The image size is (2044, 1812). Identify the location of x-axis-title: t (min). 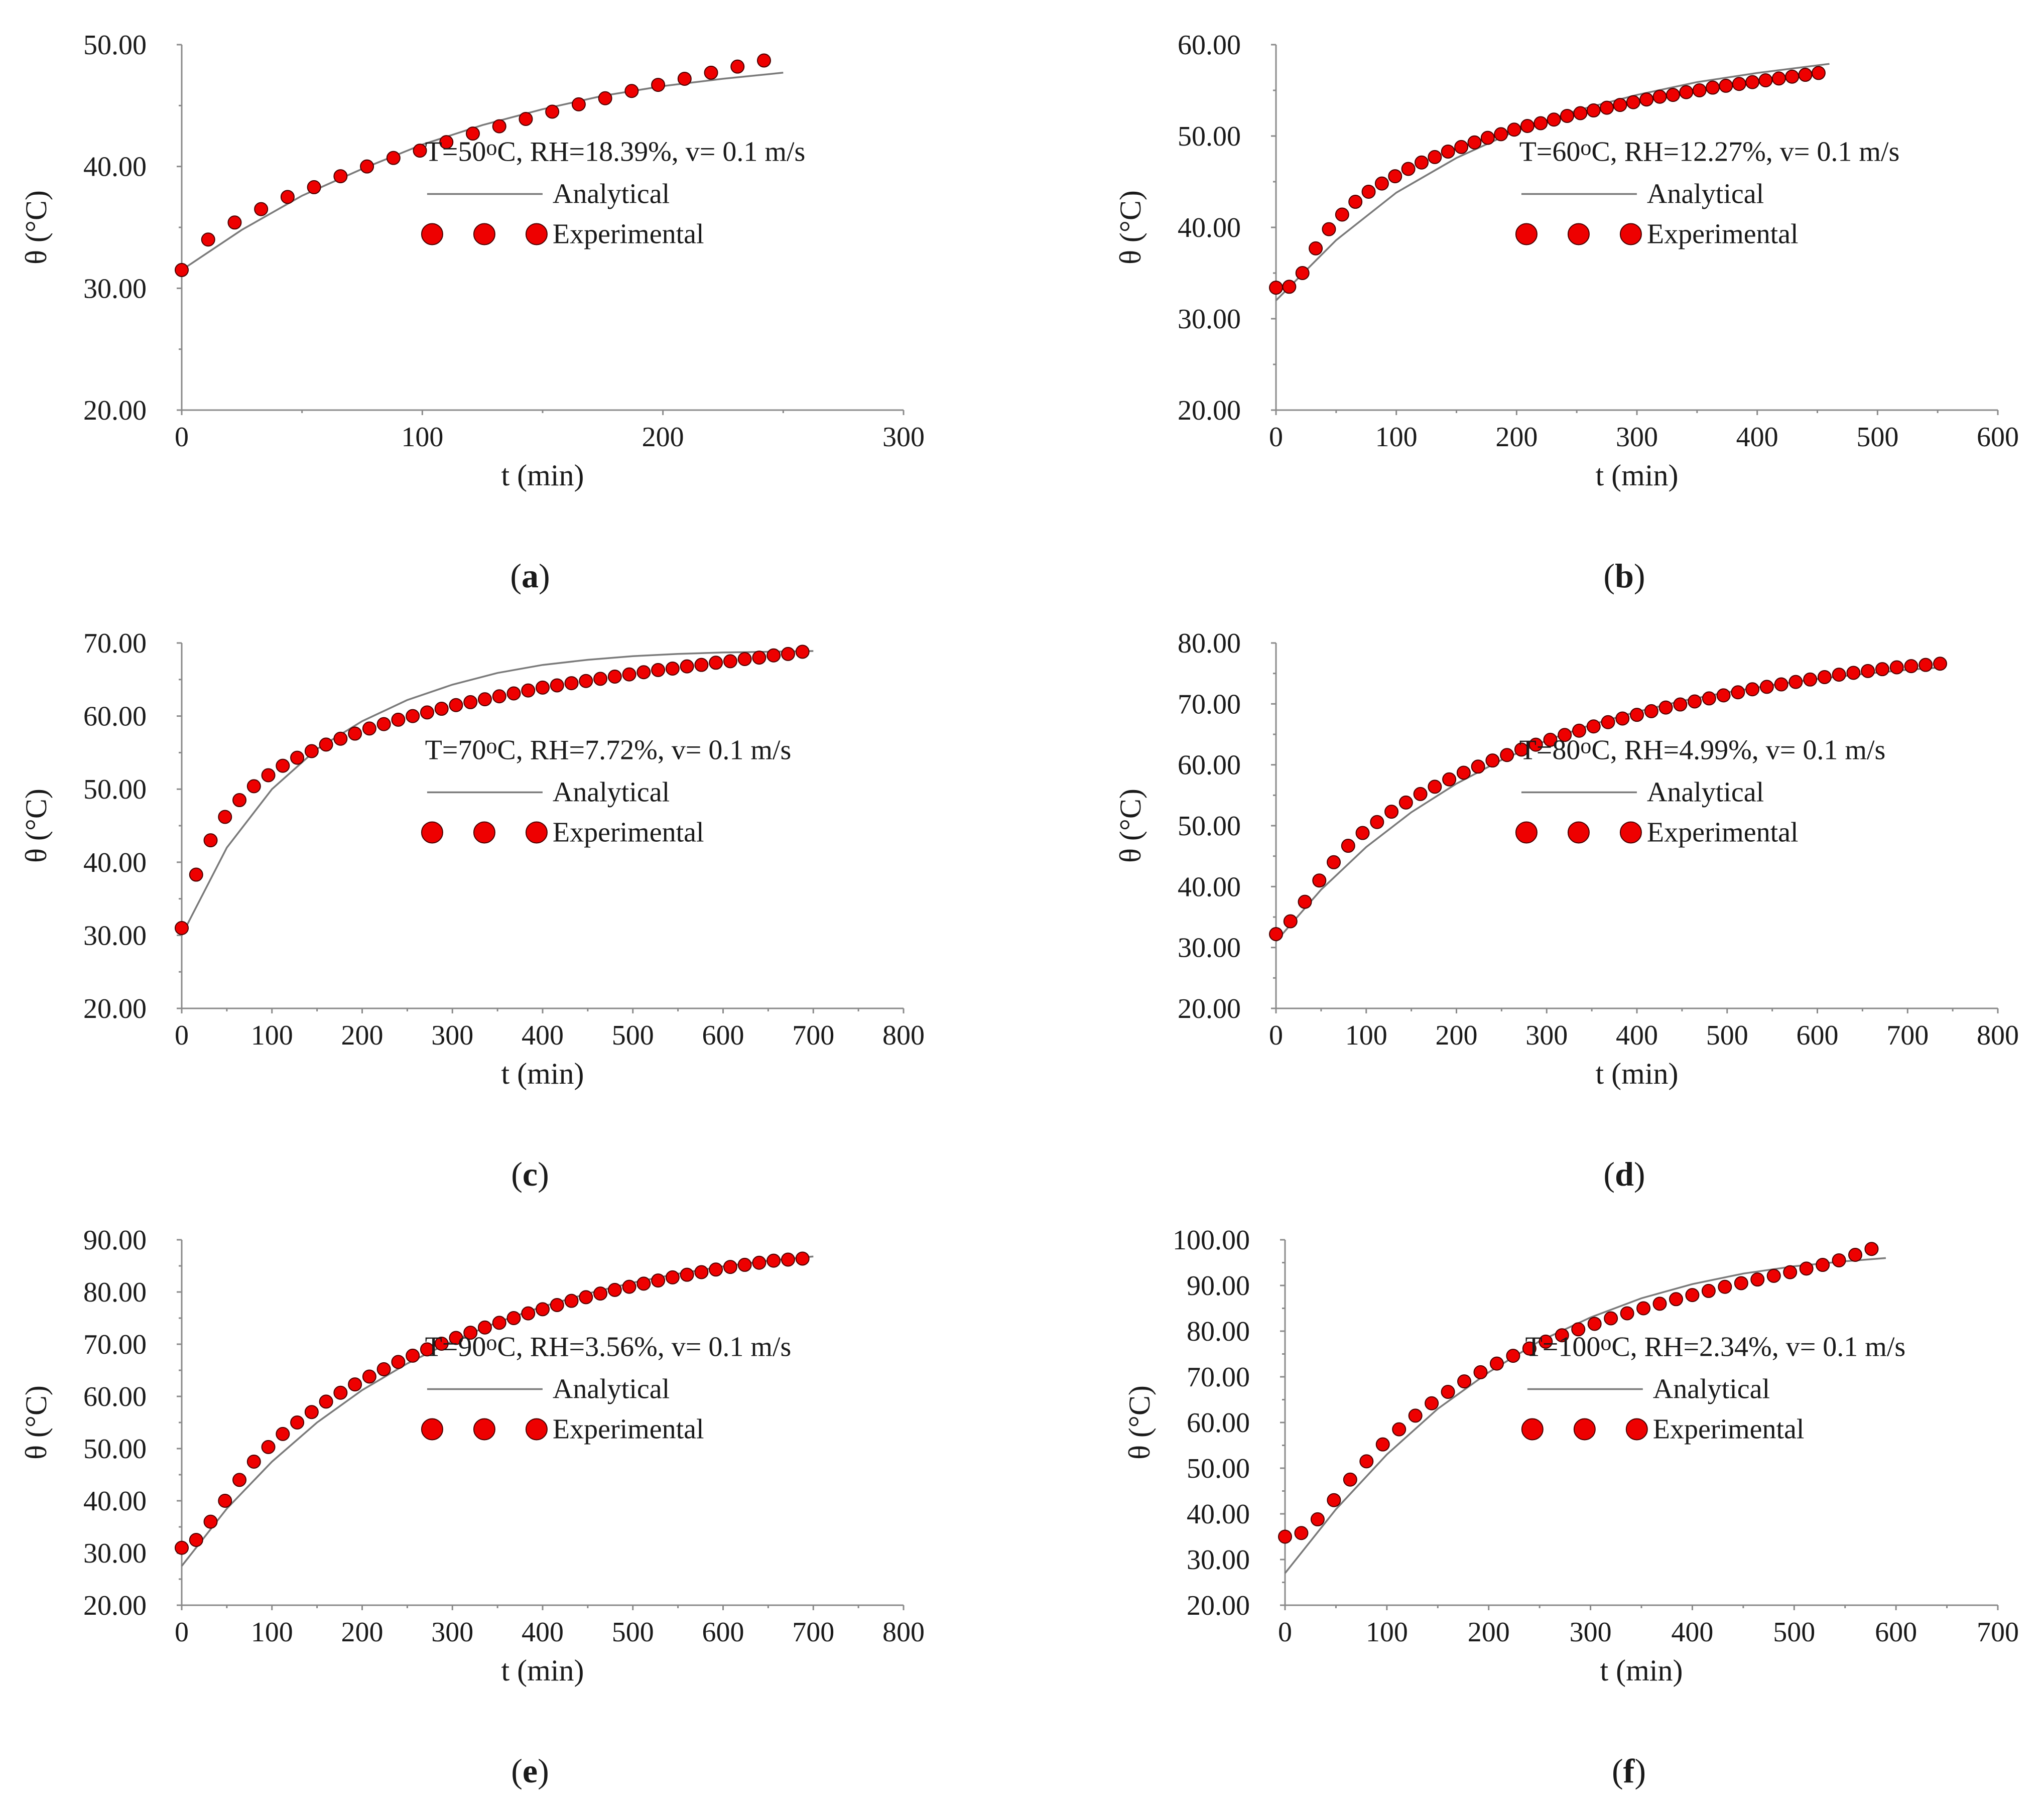
(1637, 475).